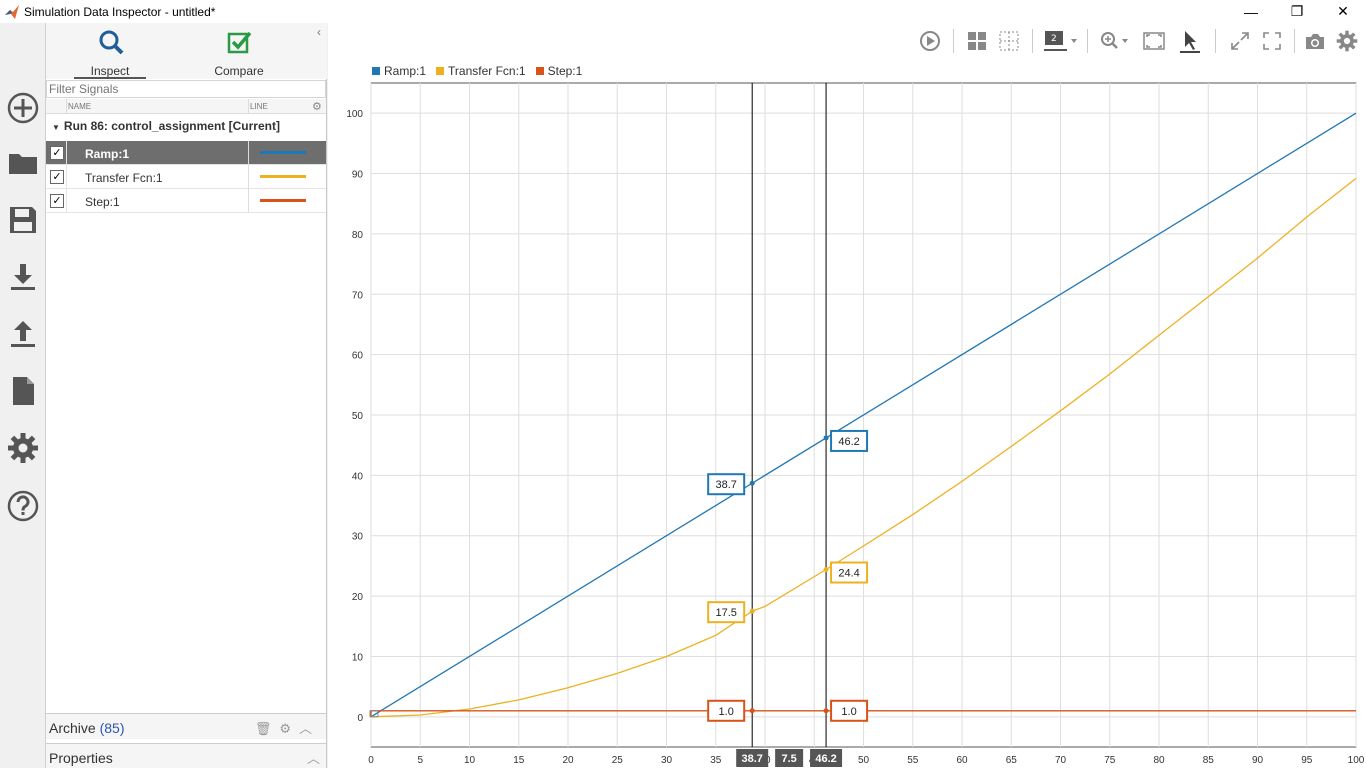 Image resolution: width=1366 pixels, height=768 pixels. I want to click on tab-compare: Compare, so click(239, 53).